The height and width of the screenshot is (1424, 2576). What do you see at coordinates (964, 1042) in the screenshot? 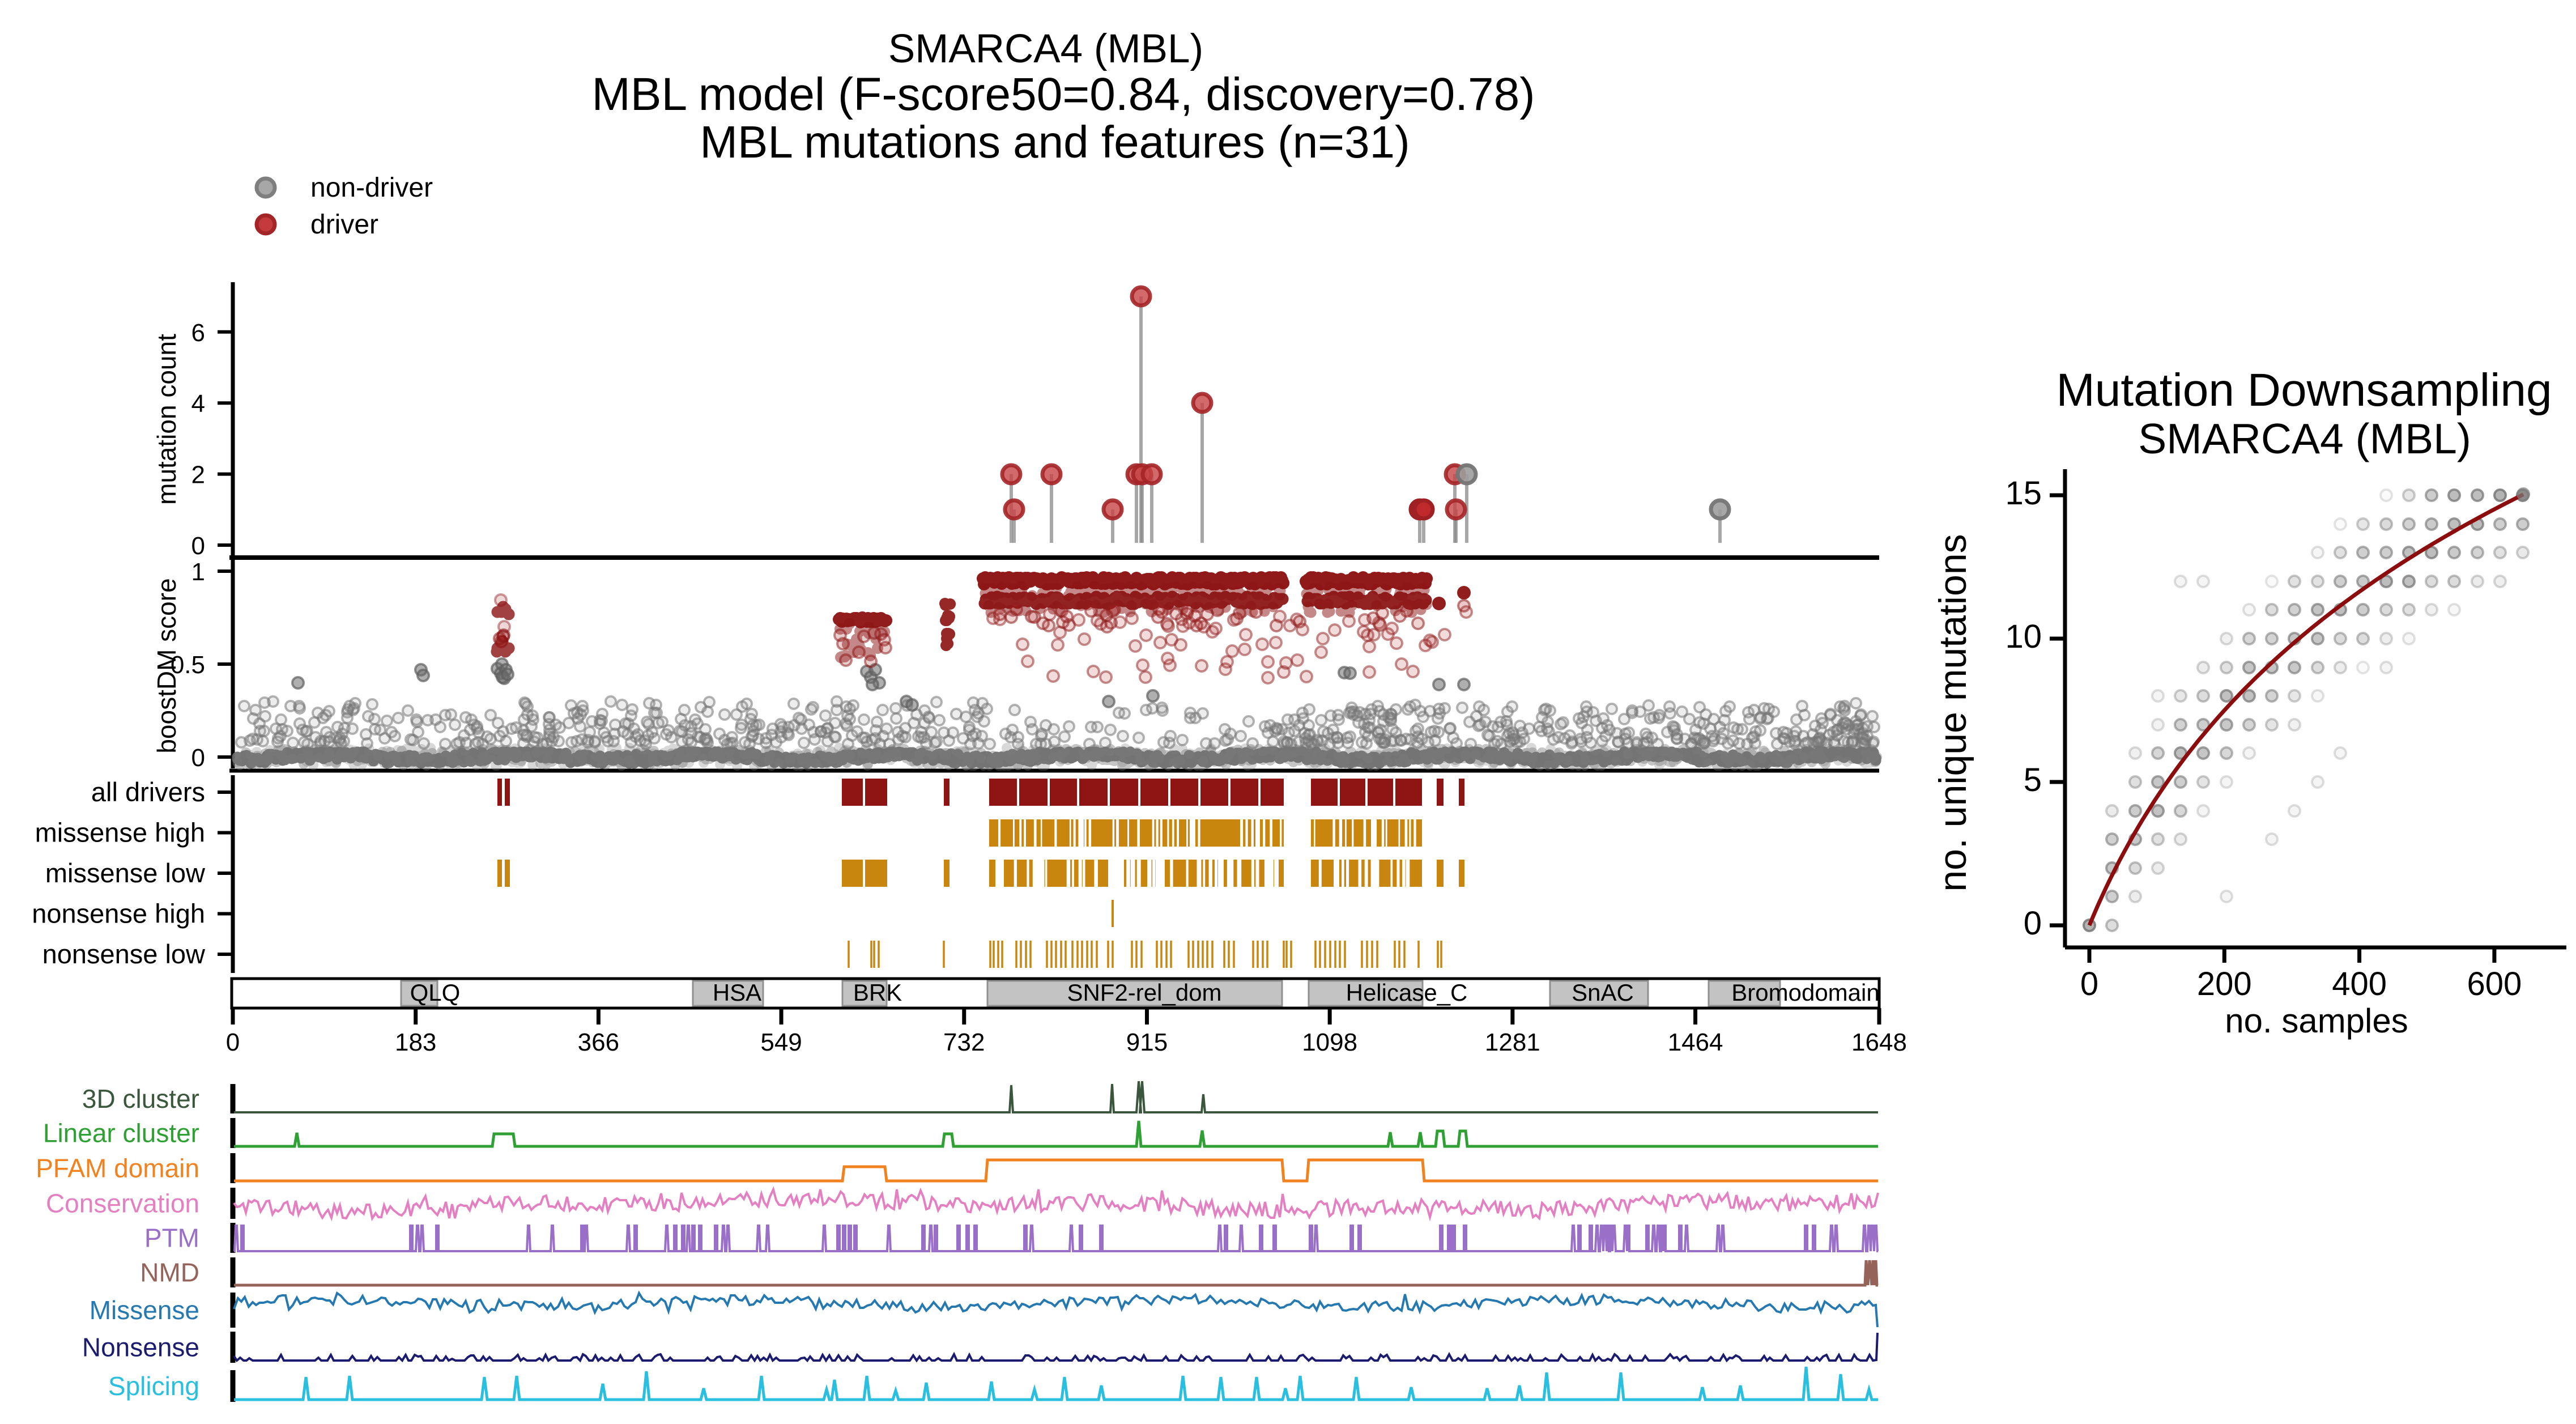
I see `svg-text: 732` at bounding box center [964, 1042].